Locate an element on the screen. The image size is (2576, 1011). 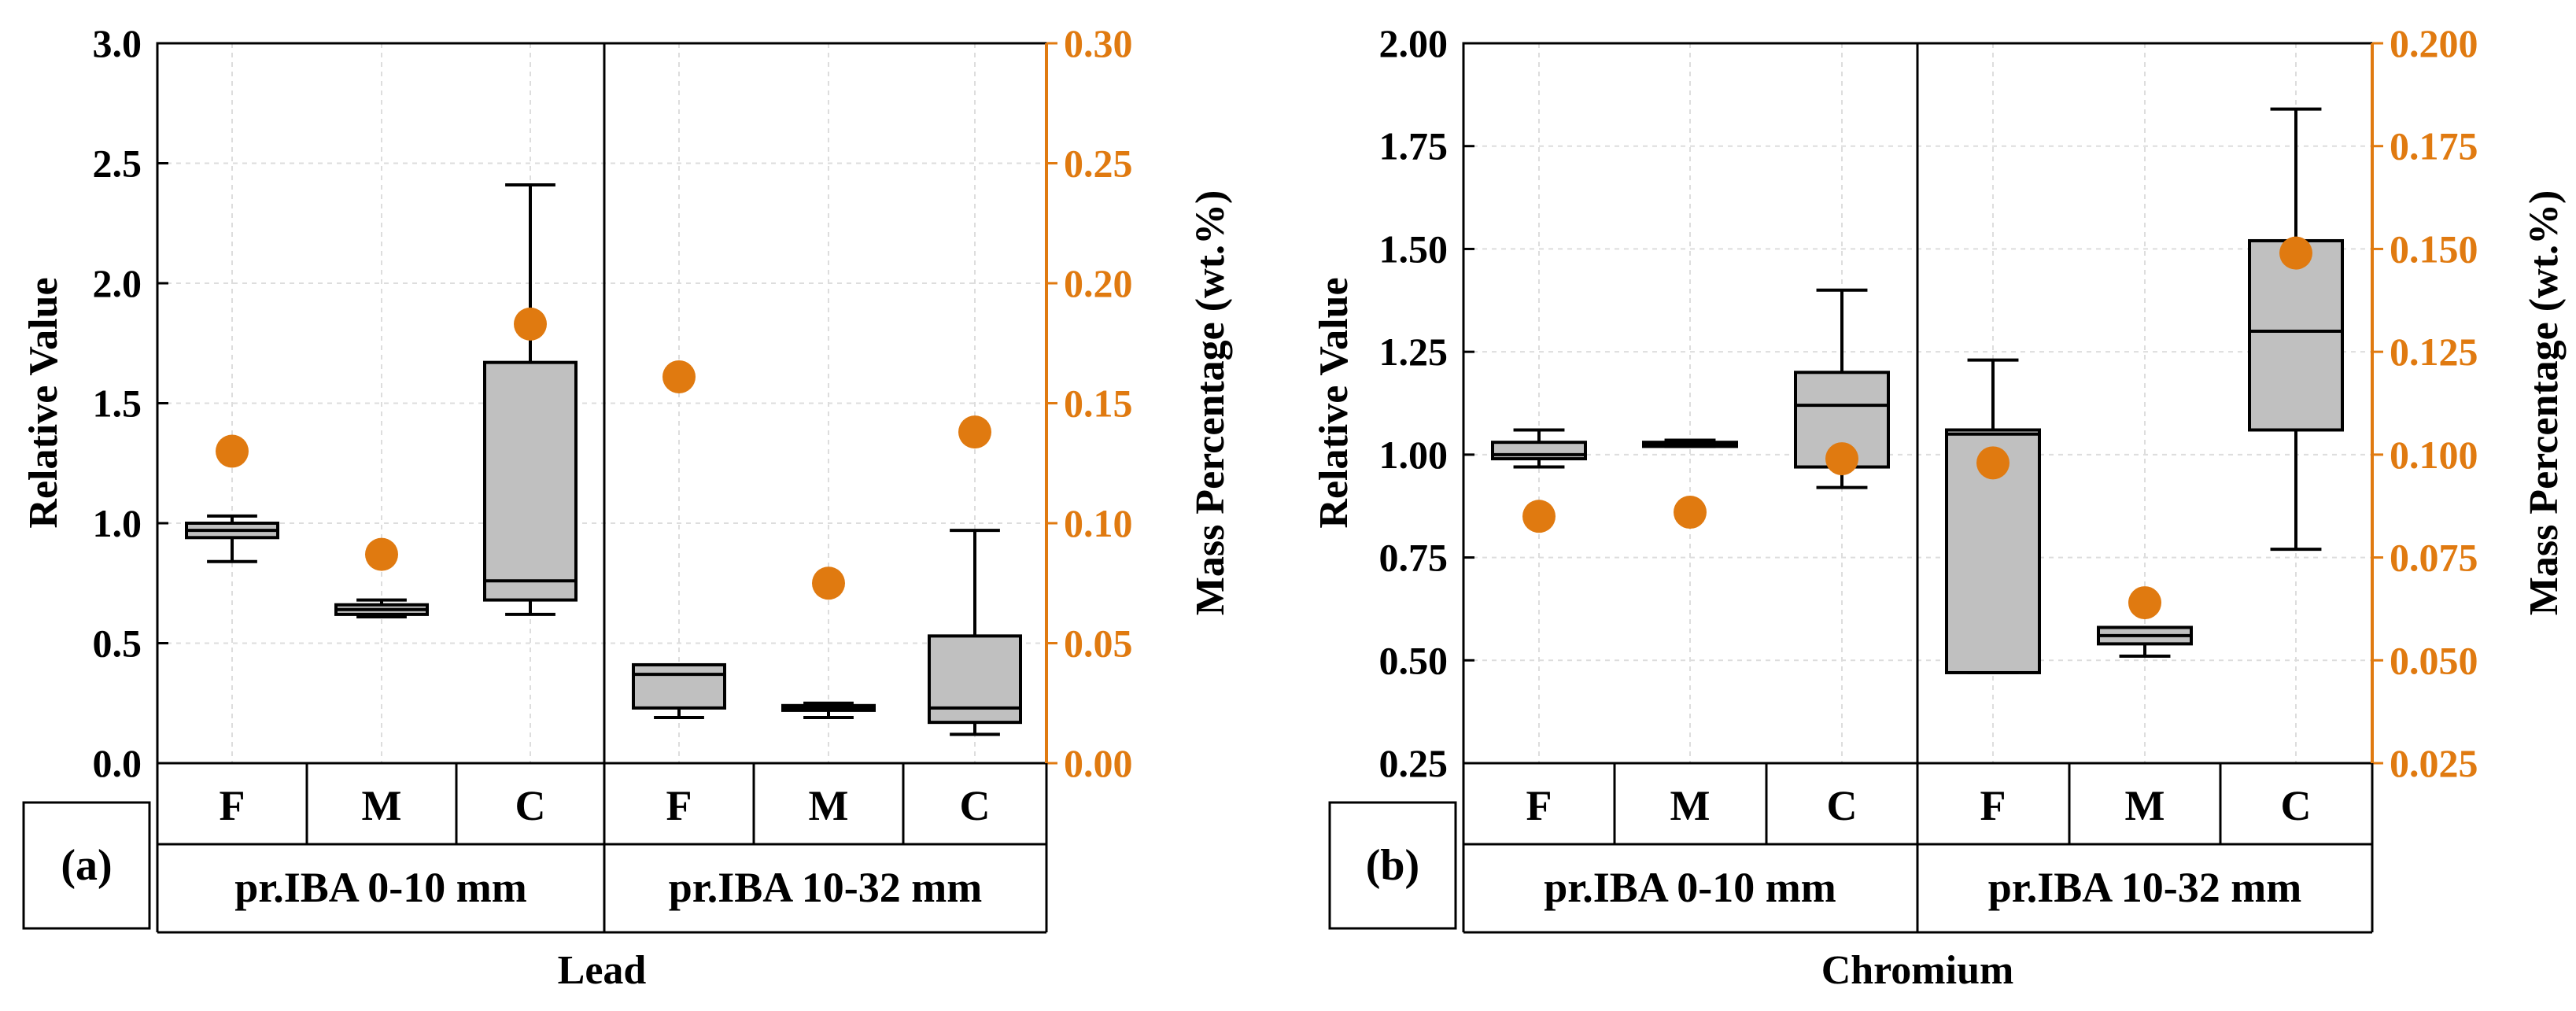
left-tick-label-6: 1.75 is located at coordinates (1414, 146).